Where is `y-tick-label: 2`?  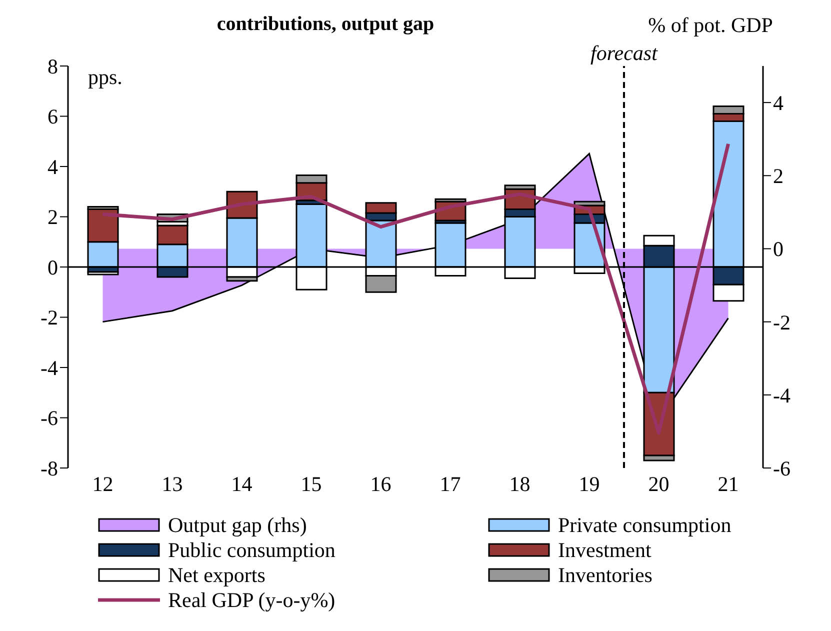
y-tick-label: 2 is located at coordinates (53, 217).